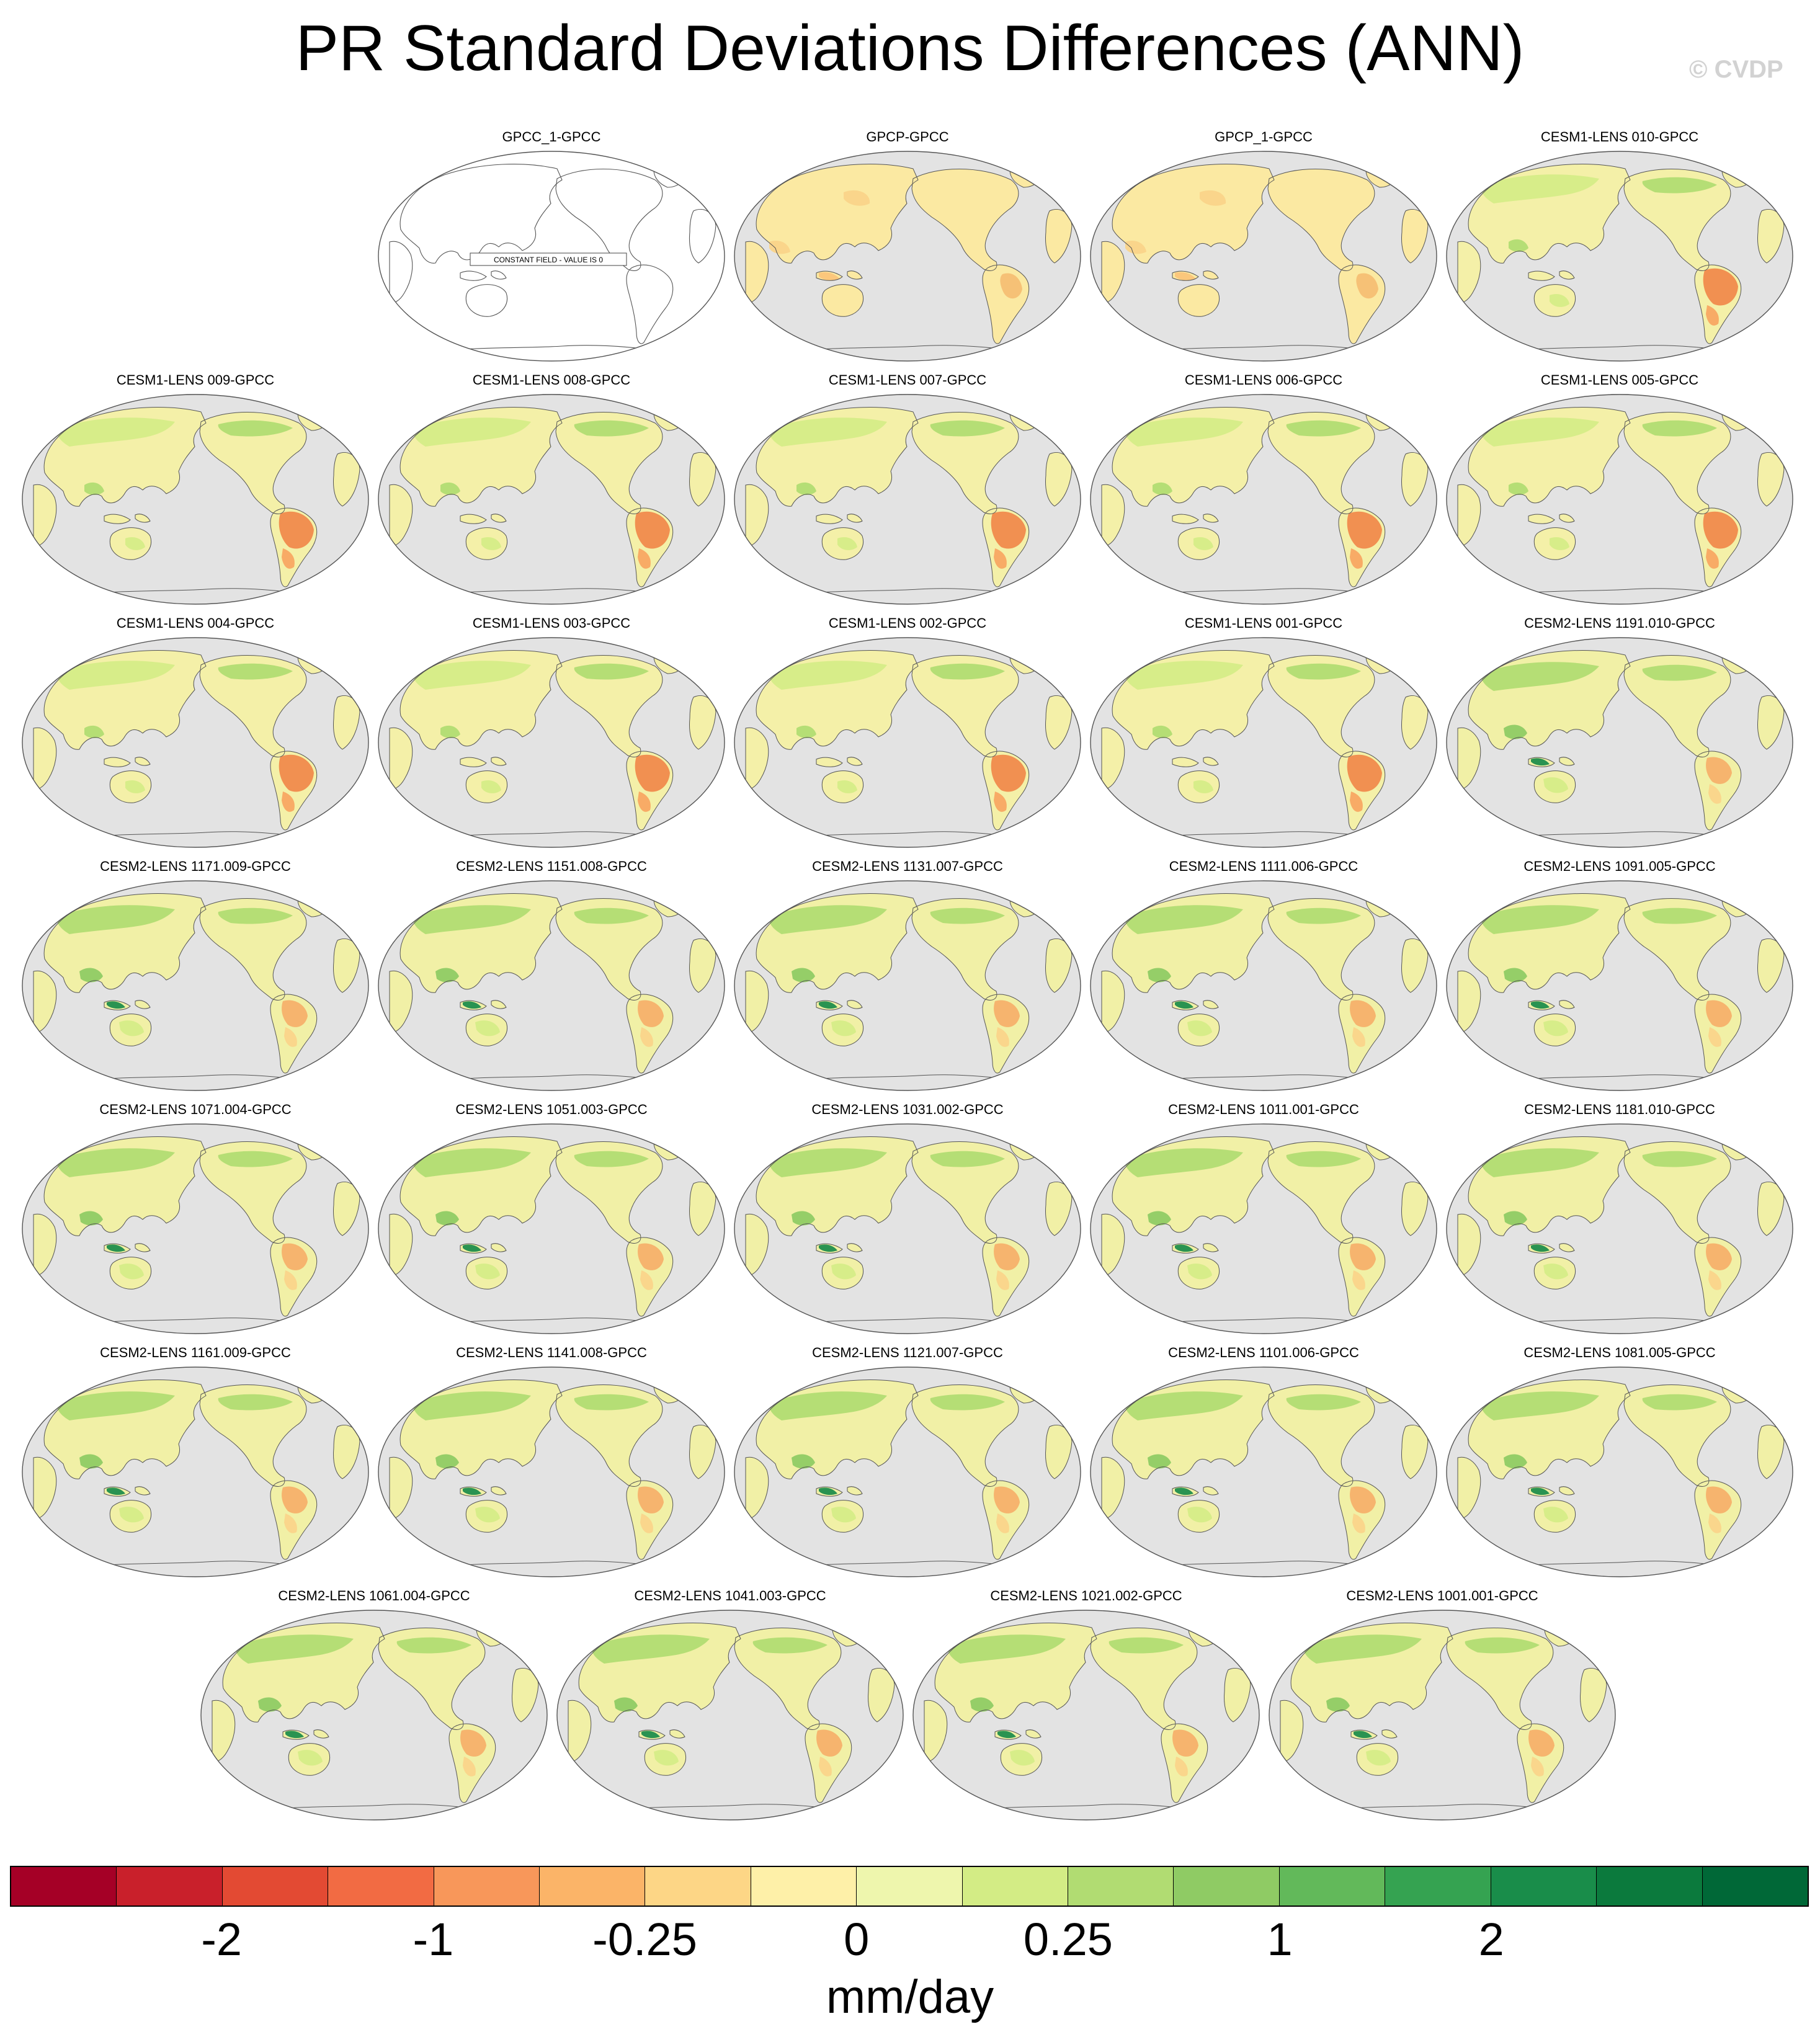  I want to click on panel-title: CESM2-LENS 1051.003-GPCC, so click(551, 1109).